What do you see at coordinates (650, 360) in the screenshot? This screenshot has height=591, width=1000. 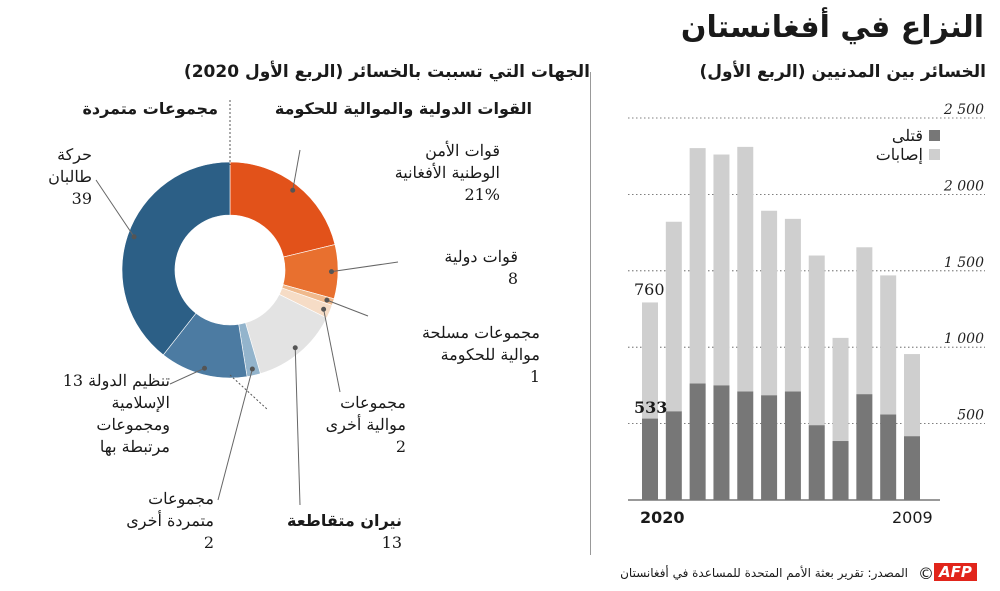 I see `bar-injured-2020` at bounding box center [650, 360].